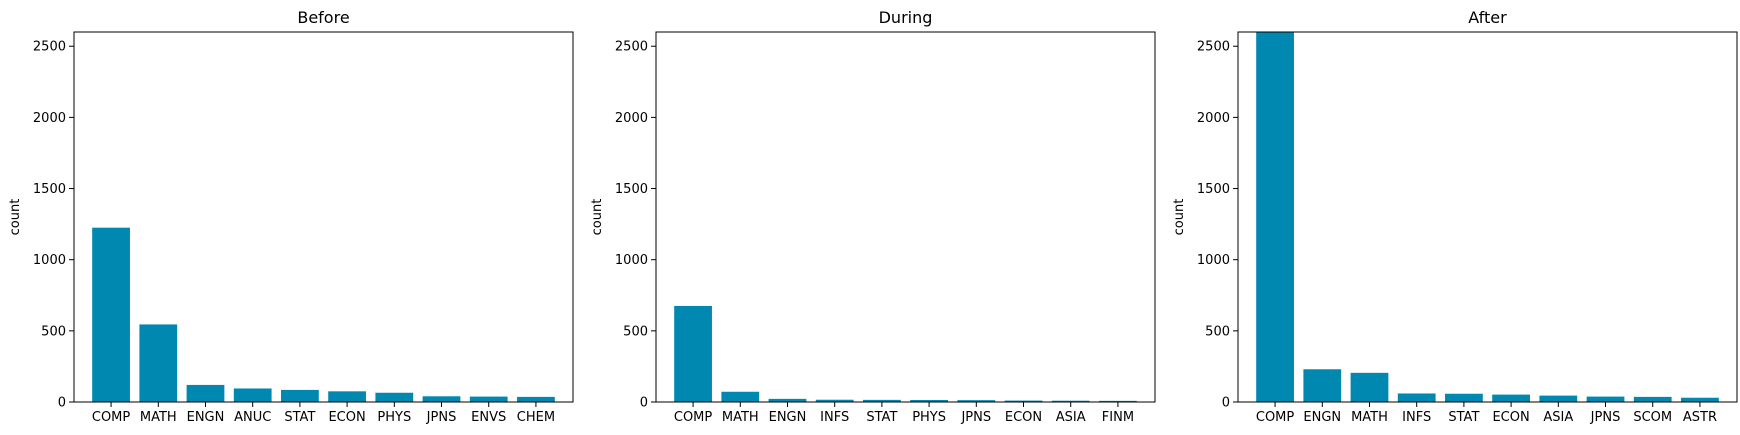 The image size is (1740, 435). Describe the element at coordinates (252, 417) in the screenshot. I see `x-tick-label: ANUC` at that location.